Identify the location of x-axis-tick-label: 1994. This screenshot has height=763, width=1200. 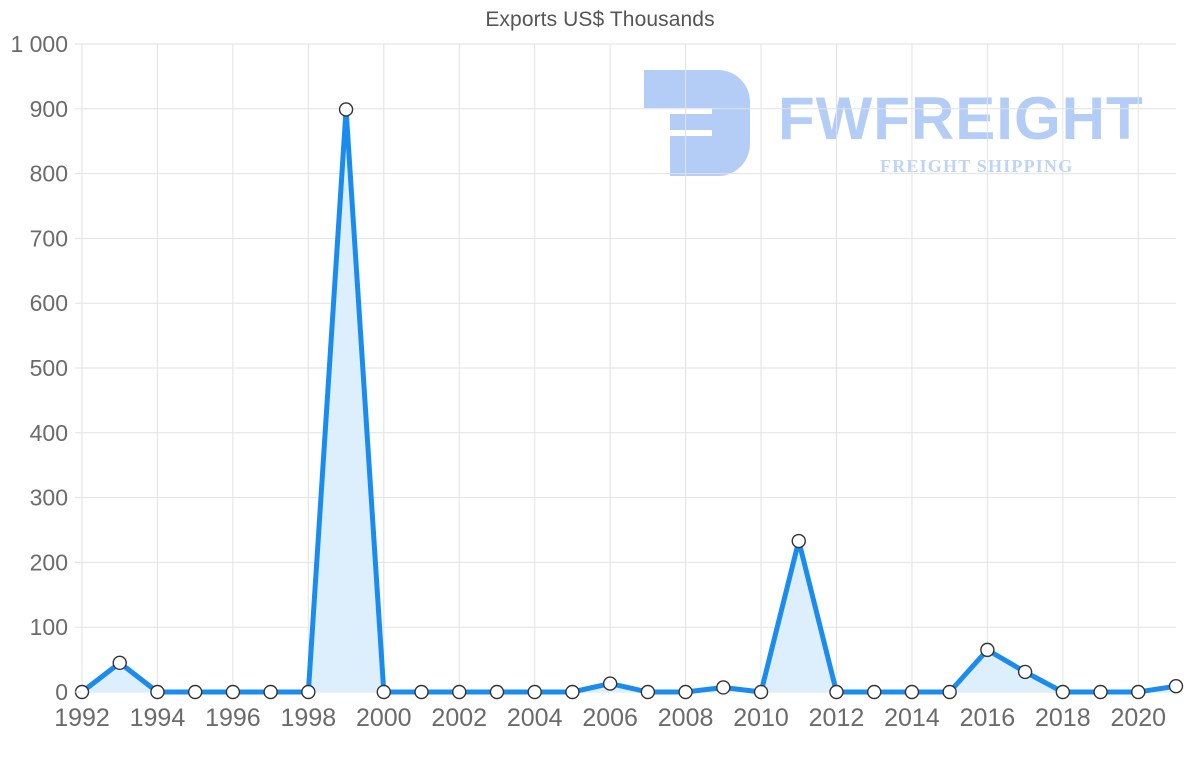
(158, 718).